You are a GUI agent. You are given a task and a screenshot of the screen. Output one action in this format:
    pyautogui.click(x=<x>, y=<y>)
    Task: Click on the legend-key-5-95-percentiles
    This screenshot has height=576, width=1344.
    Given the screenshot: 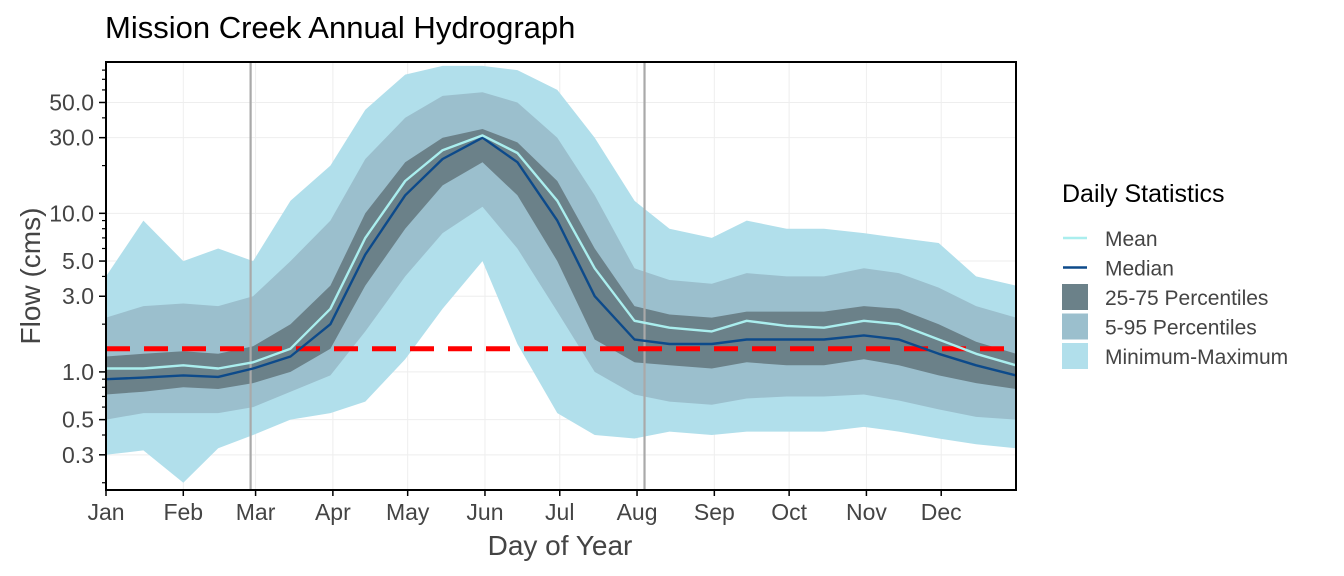 What is the action you would take?
    pyautogui.click(x=1075, y=326)
    